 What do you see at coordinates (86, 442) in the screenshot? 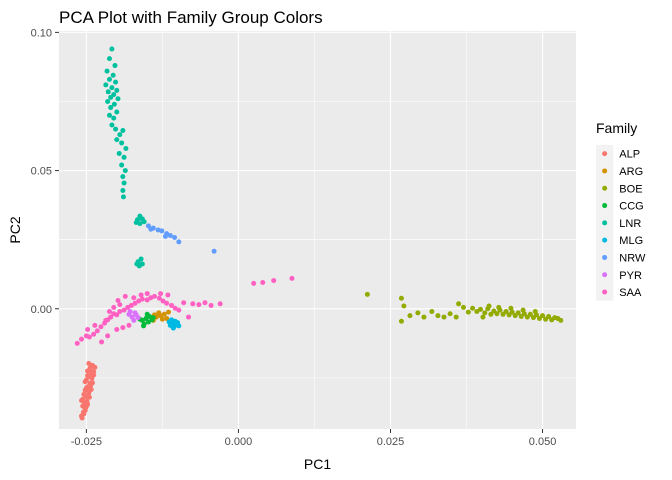
I see `x-tick-label: -0.025` at bounding box center [86, 442].